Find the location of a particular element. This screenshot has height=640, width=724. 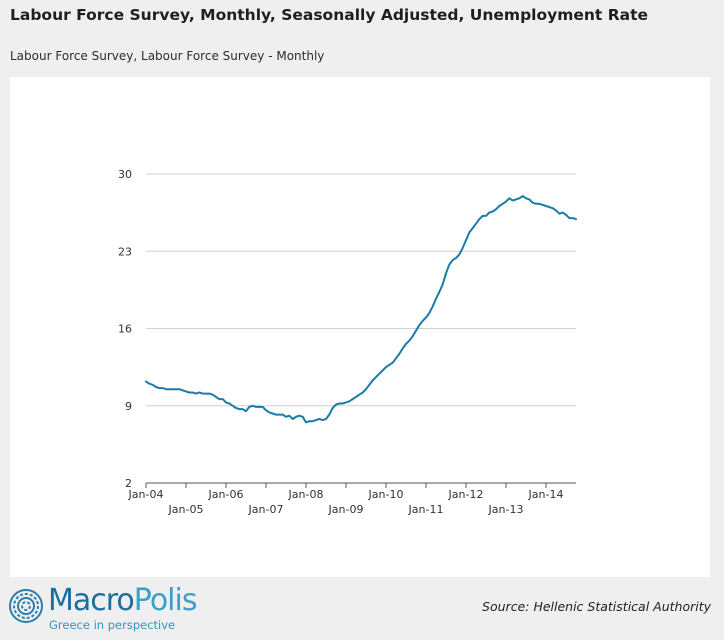

concentric-circles-icon is located at coordinates (26, 606).